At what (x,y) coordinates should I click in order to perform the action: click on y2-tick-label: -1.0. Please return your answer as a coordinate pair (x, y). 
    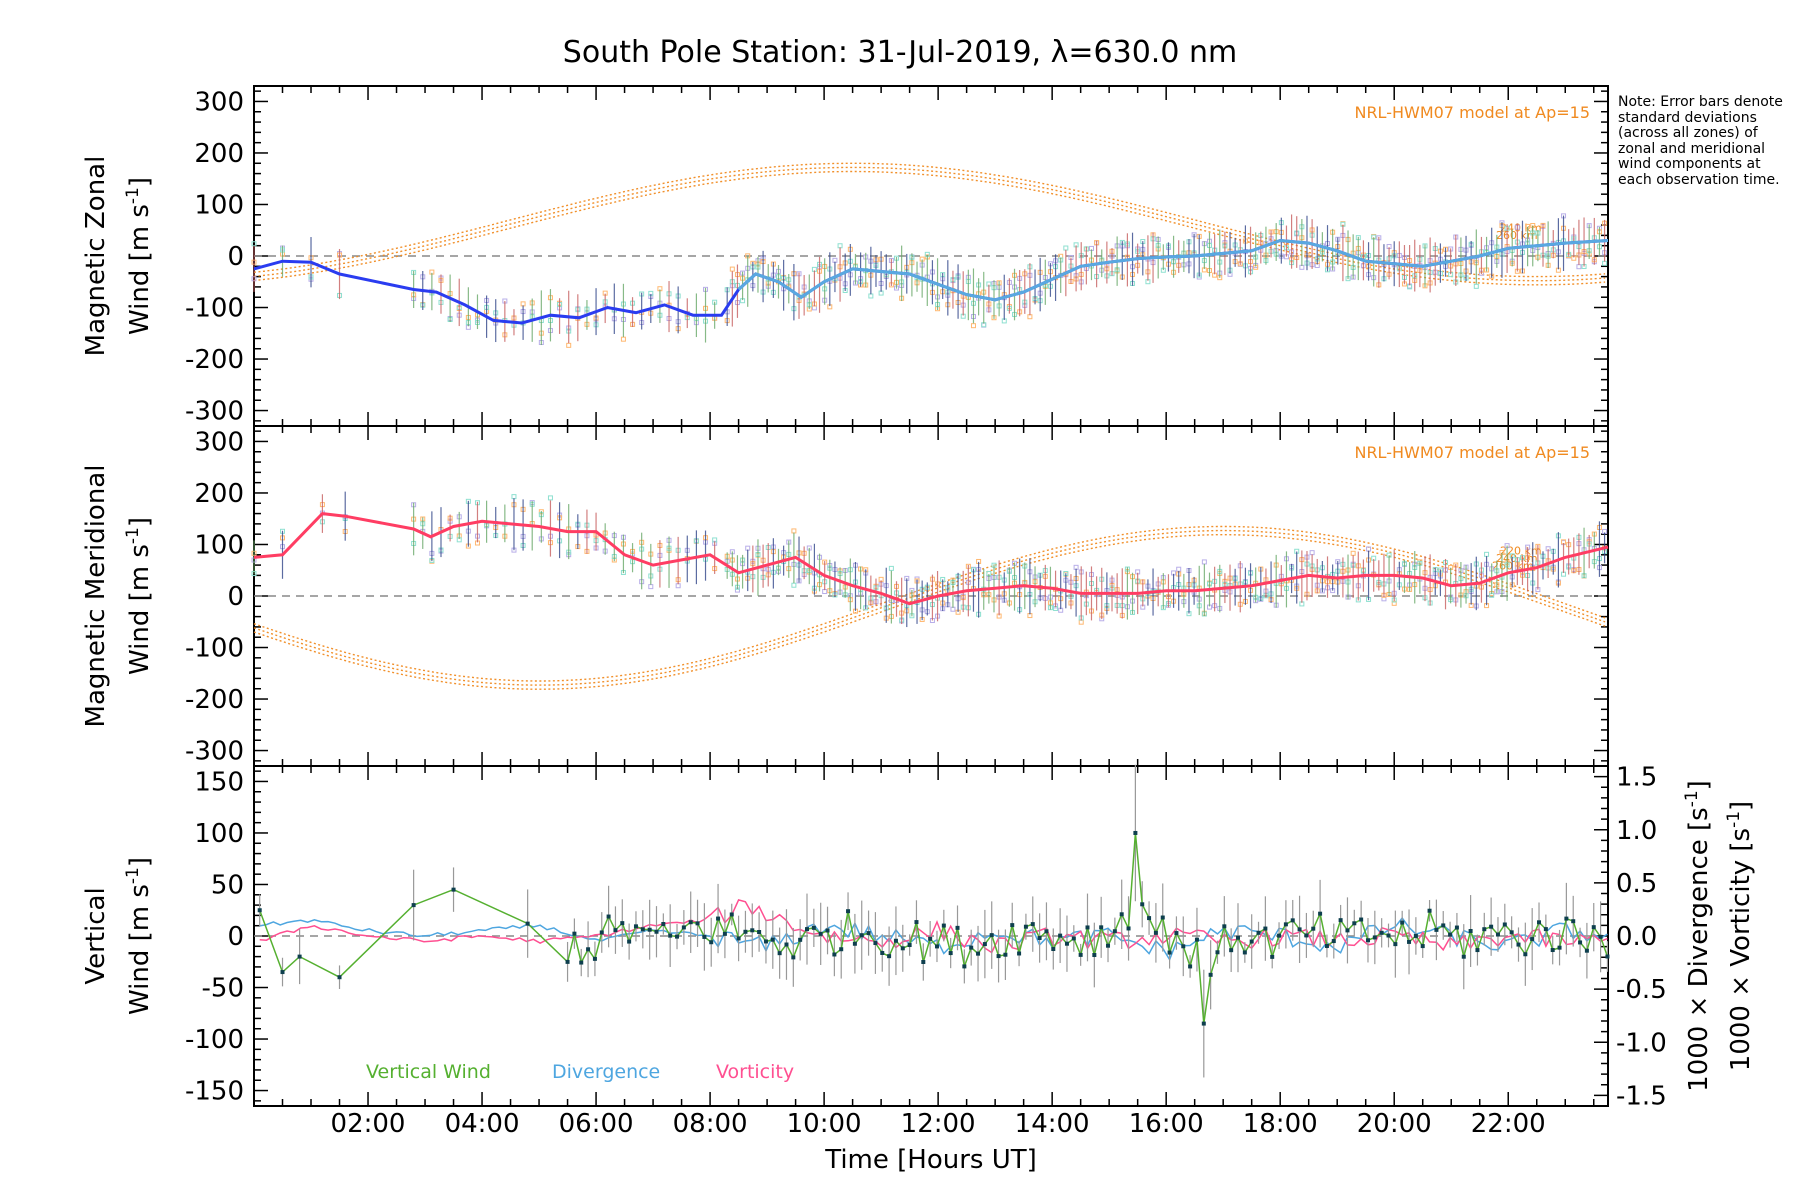
    Looking at the image, I should click on (1641, 1043).